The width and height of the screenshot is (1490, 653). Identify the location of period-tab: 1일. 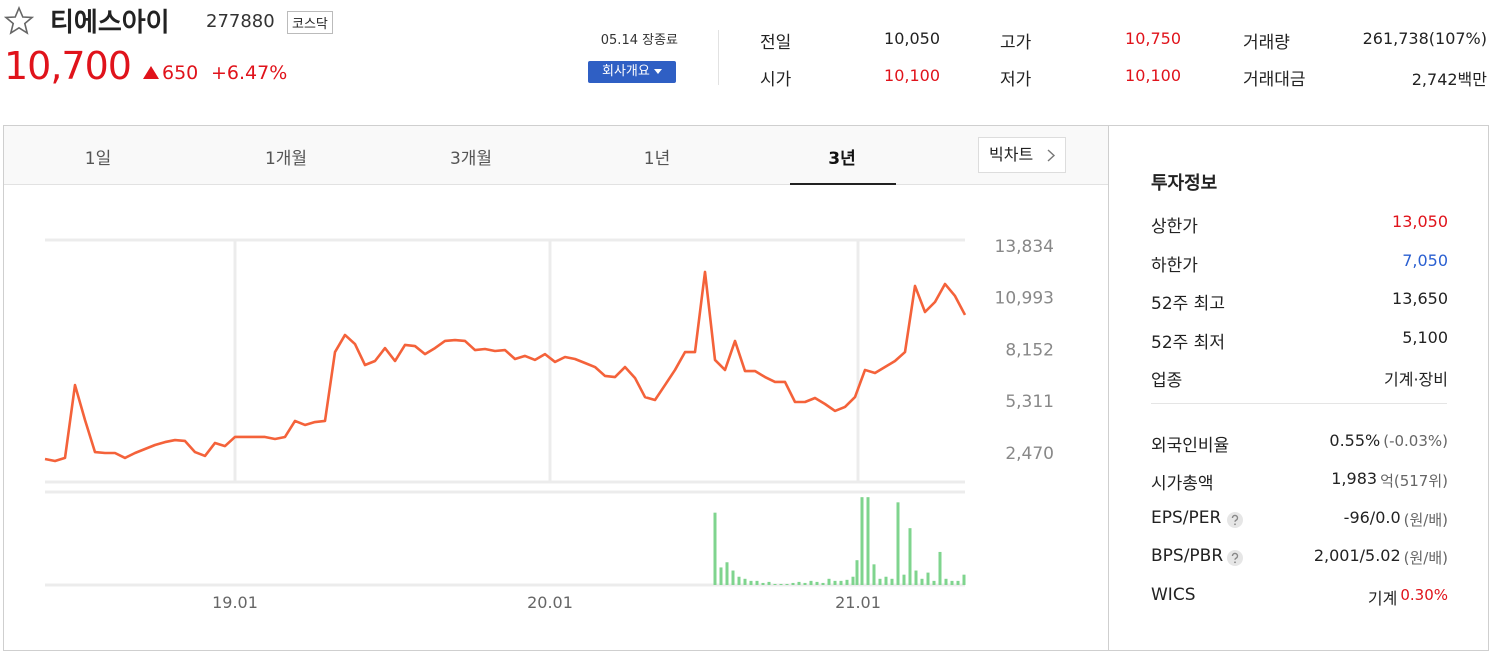
(98, 159).